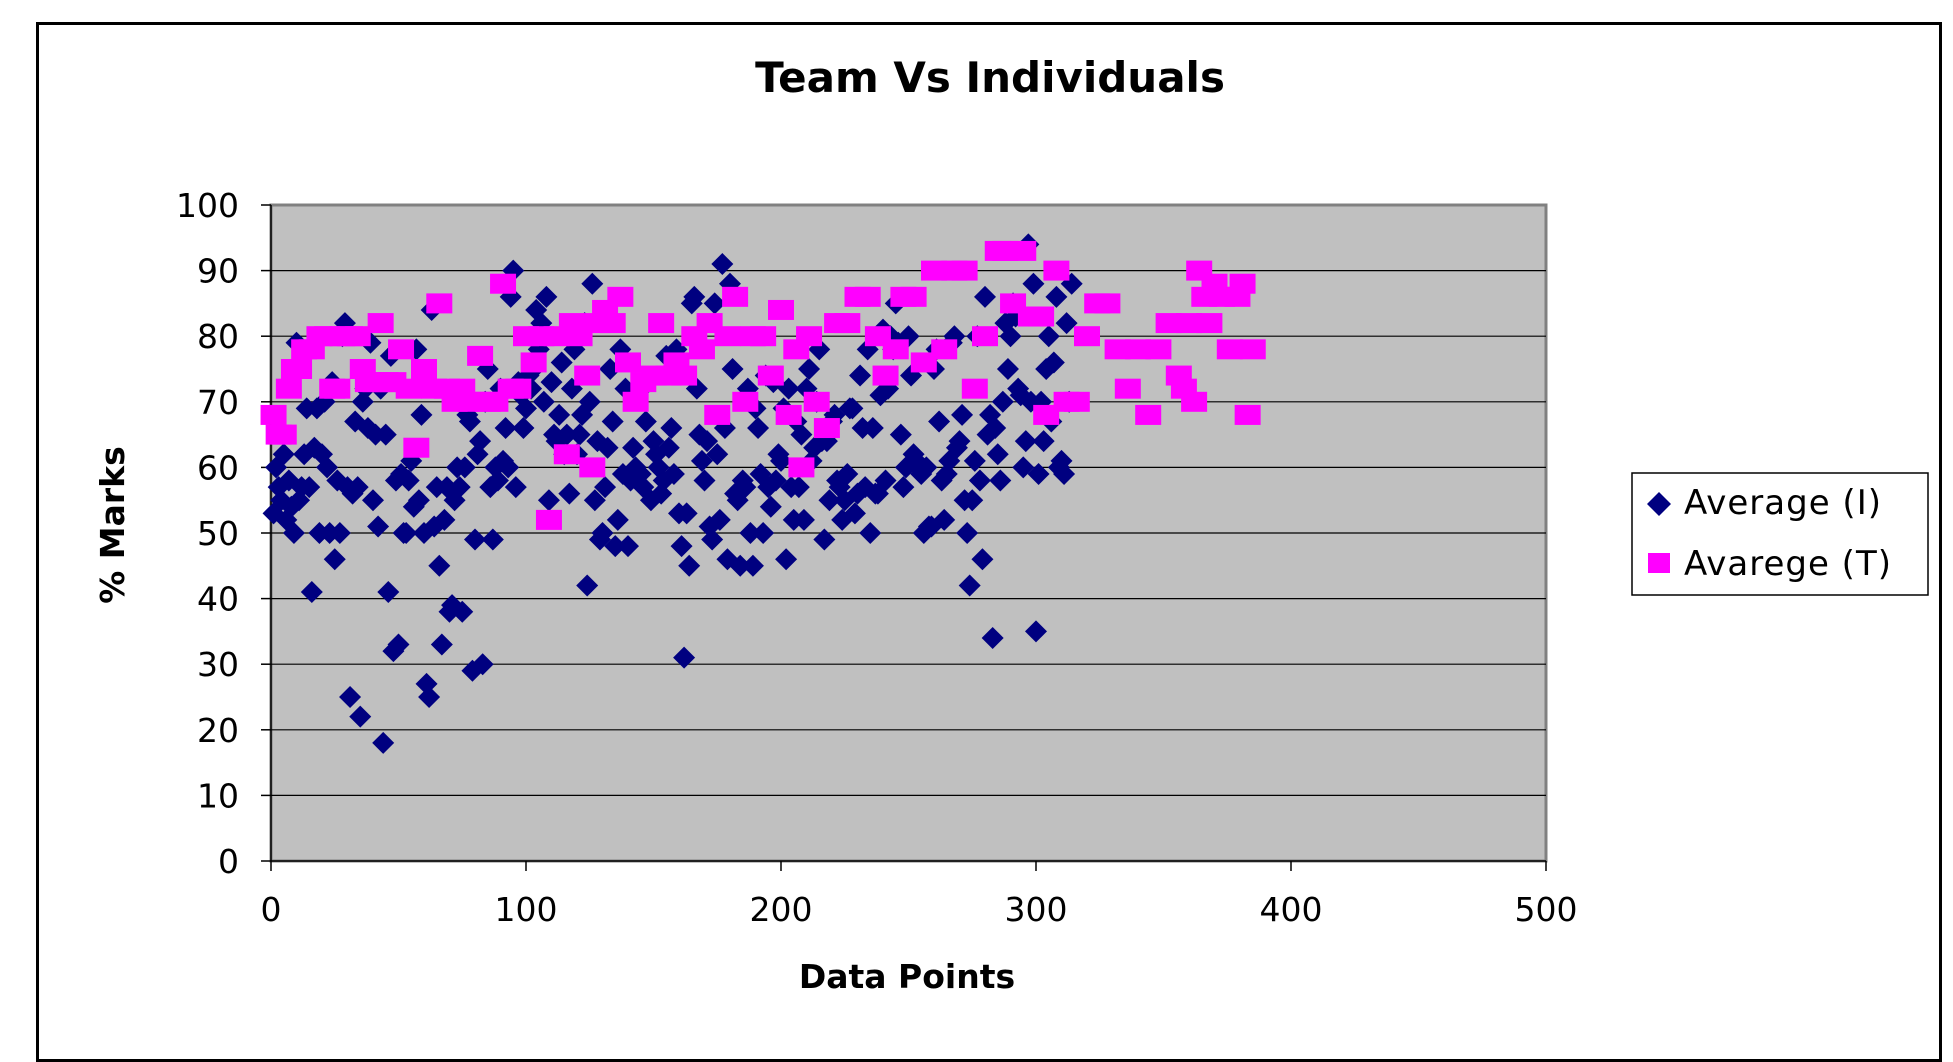  I want to click on y-tick-label: 90, so click(218, 271).